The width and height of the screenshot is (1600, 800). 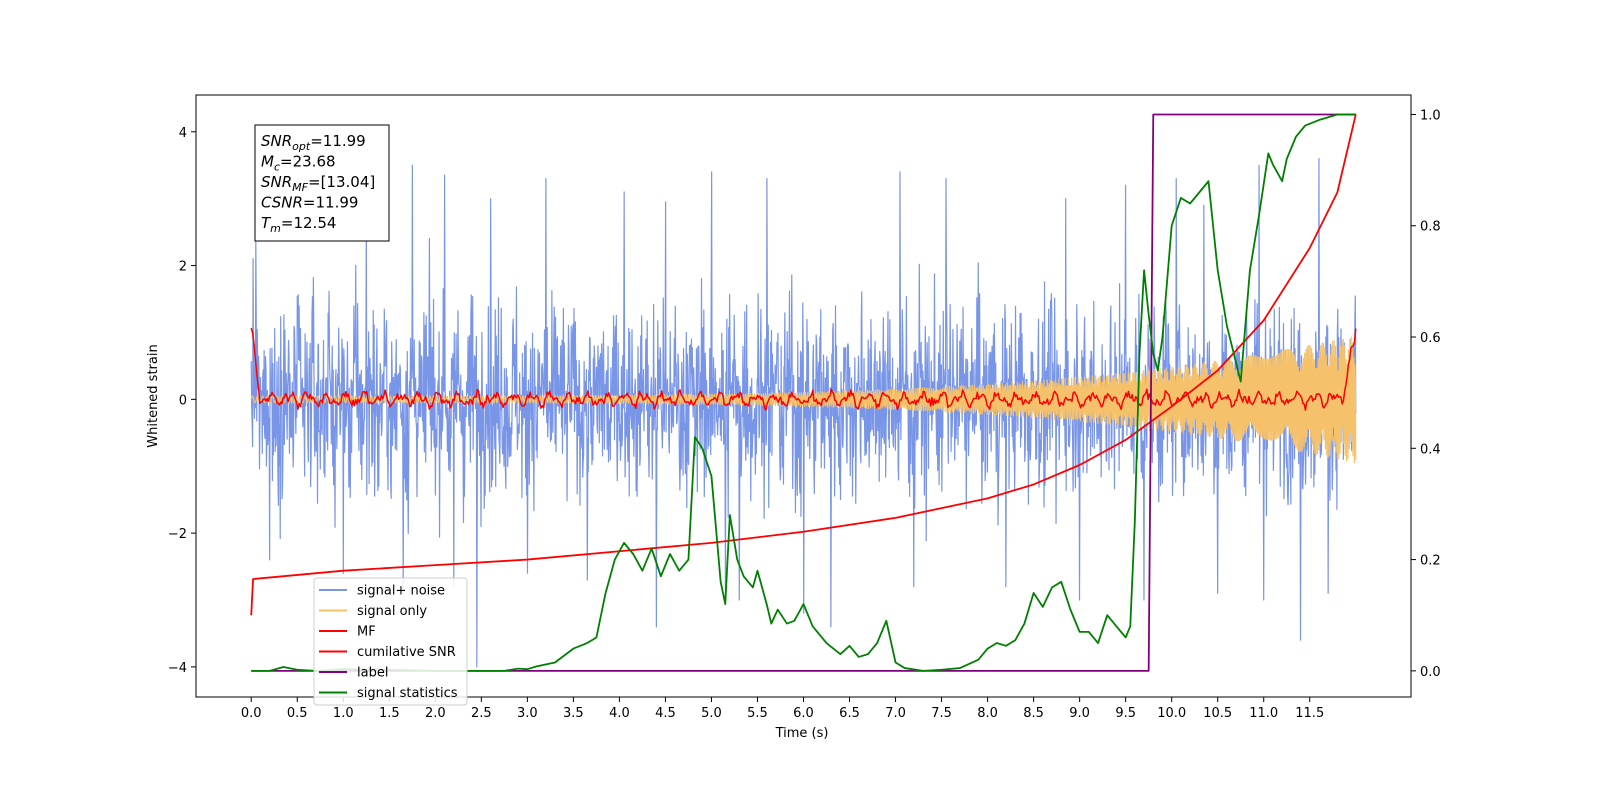 What do you see at coordinates (527, 713) in the screenshot?
I see `x-tick-label: 3.0` at bounding box center [527, 713].